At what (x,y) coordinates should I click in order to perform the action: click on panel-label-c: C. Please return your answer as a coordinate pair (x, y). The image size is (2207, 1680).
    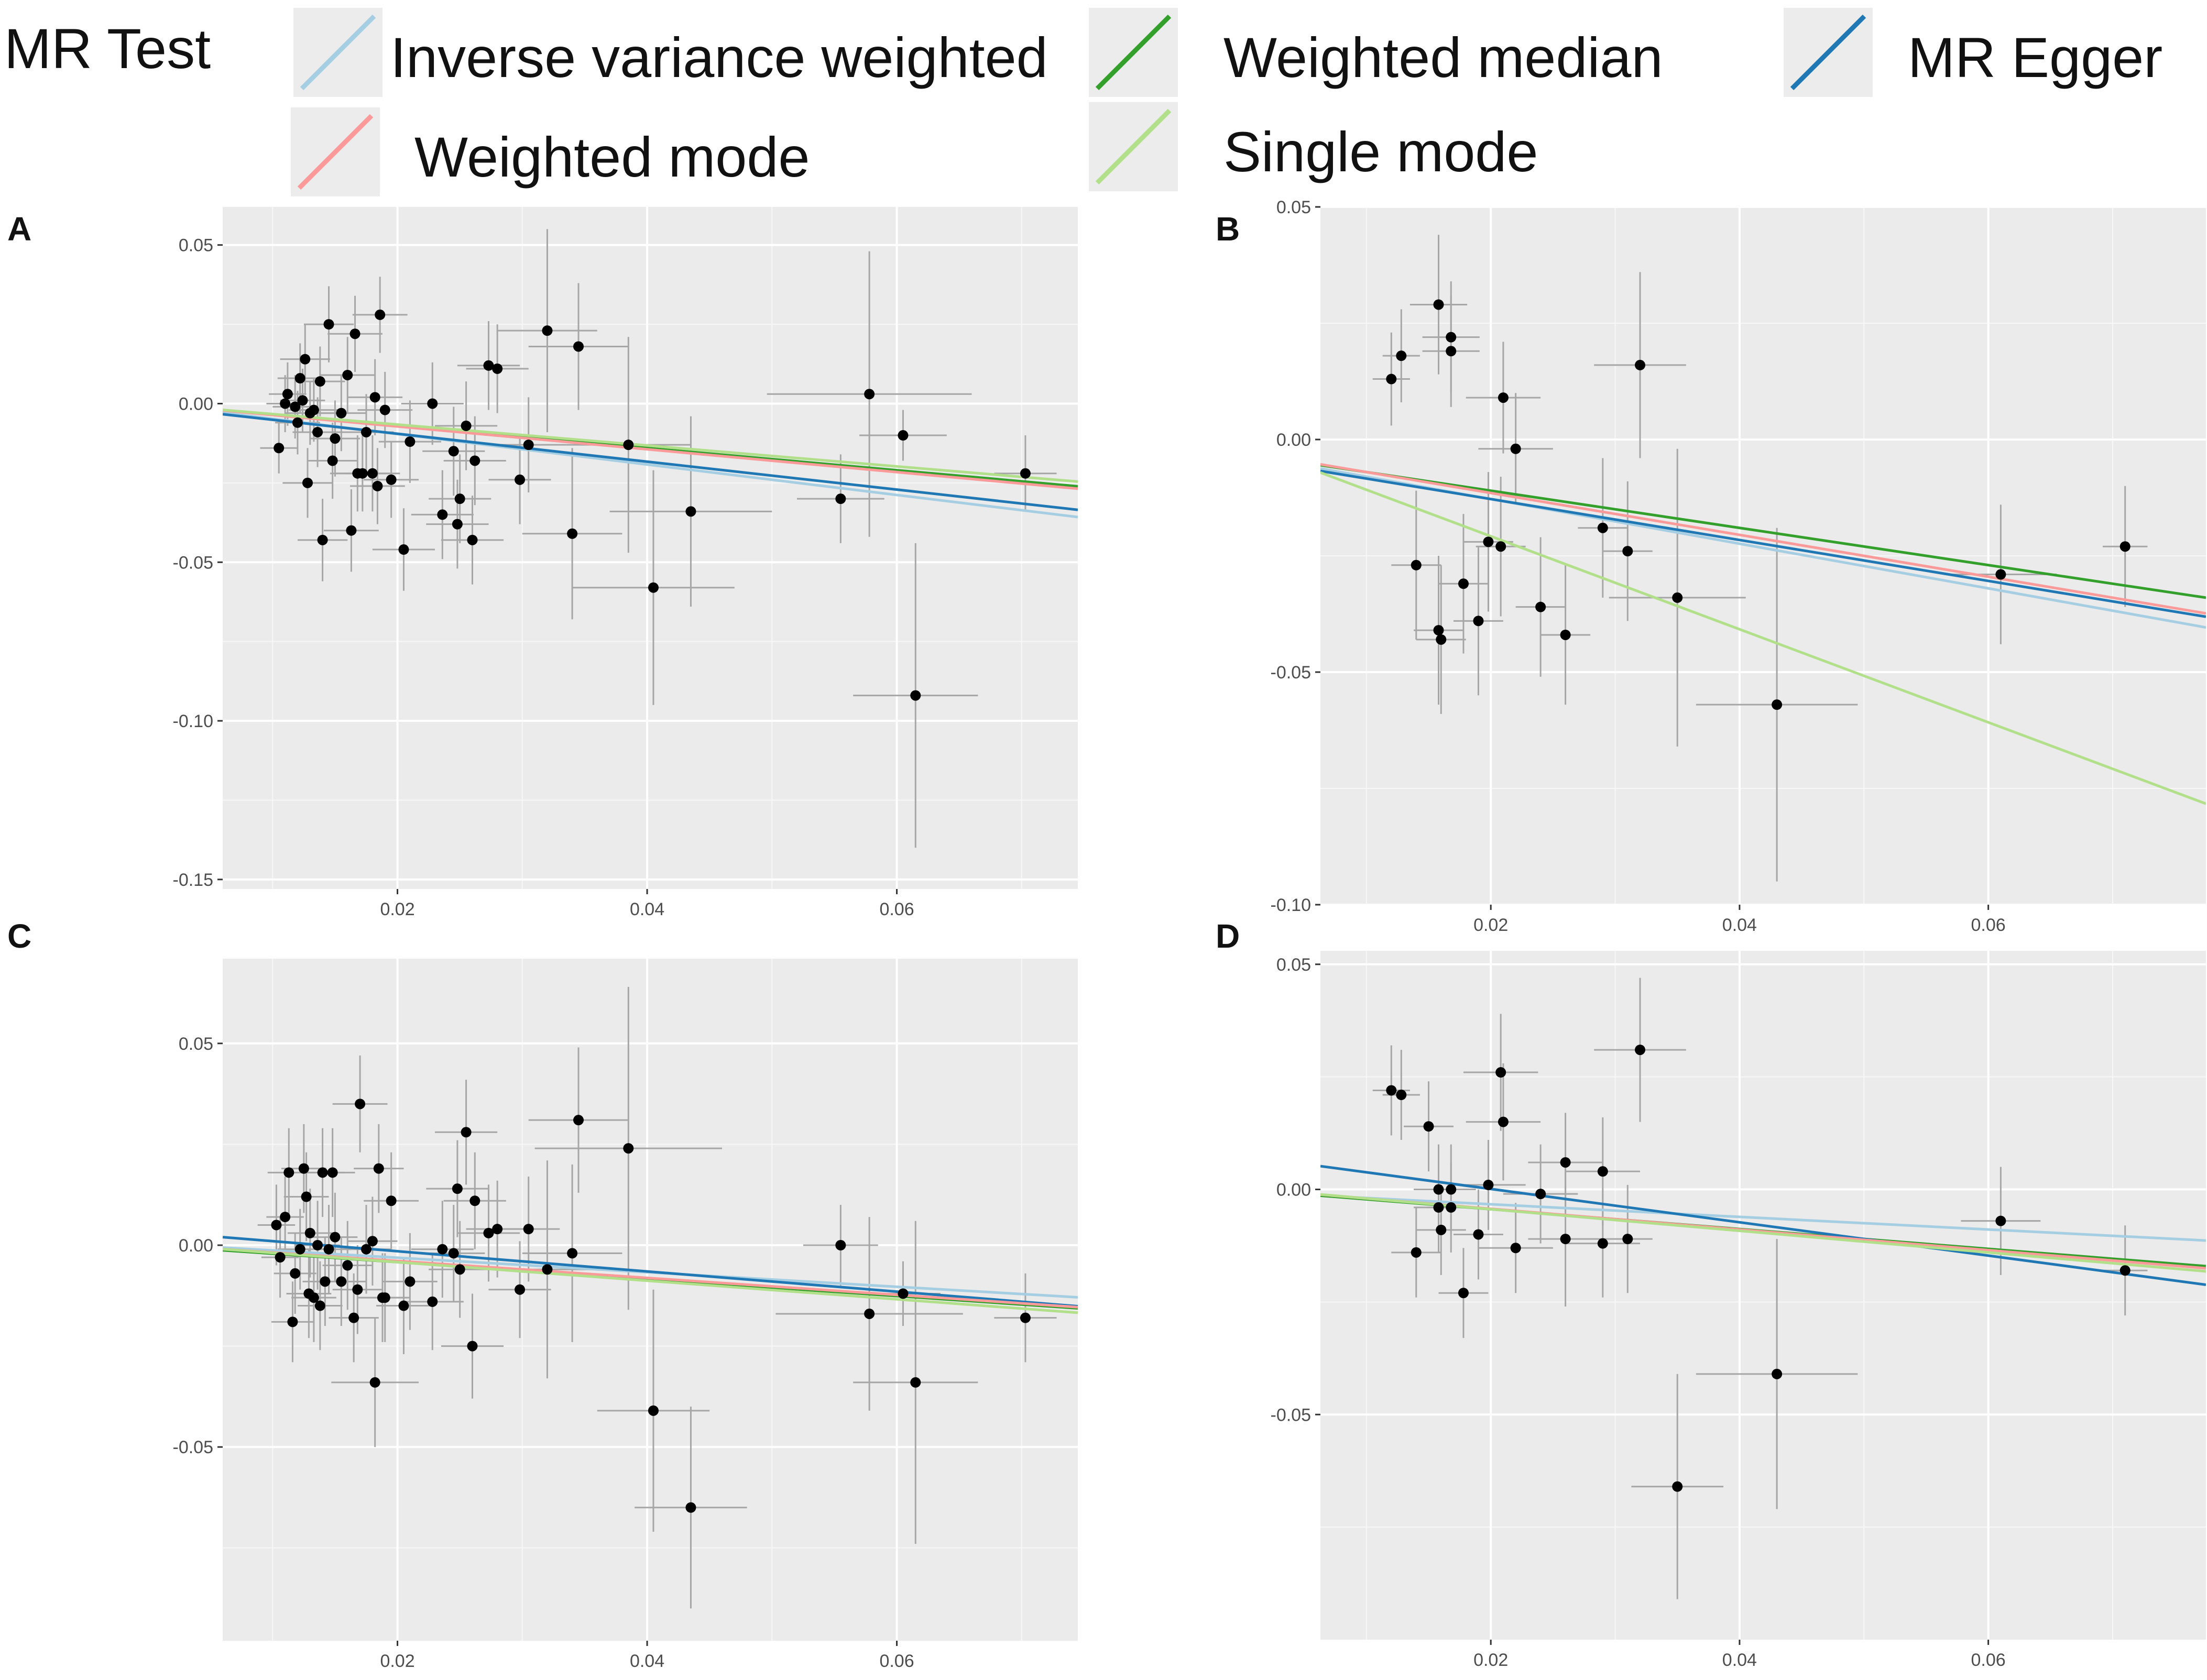
    Looking at the image, I should click on (19, 936).